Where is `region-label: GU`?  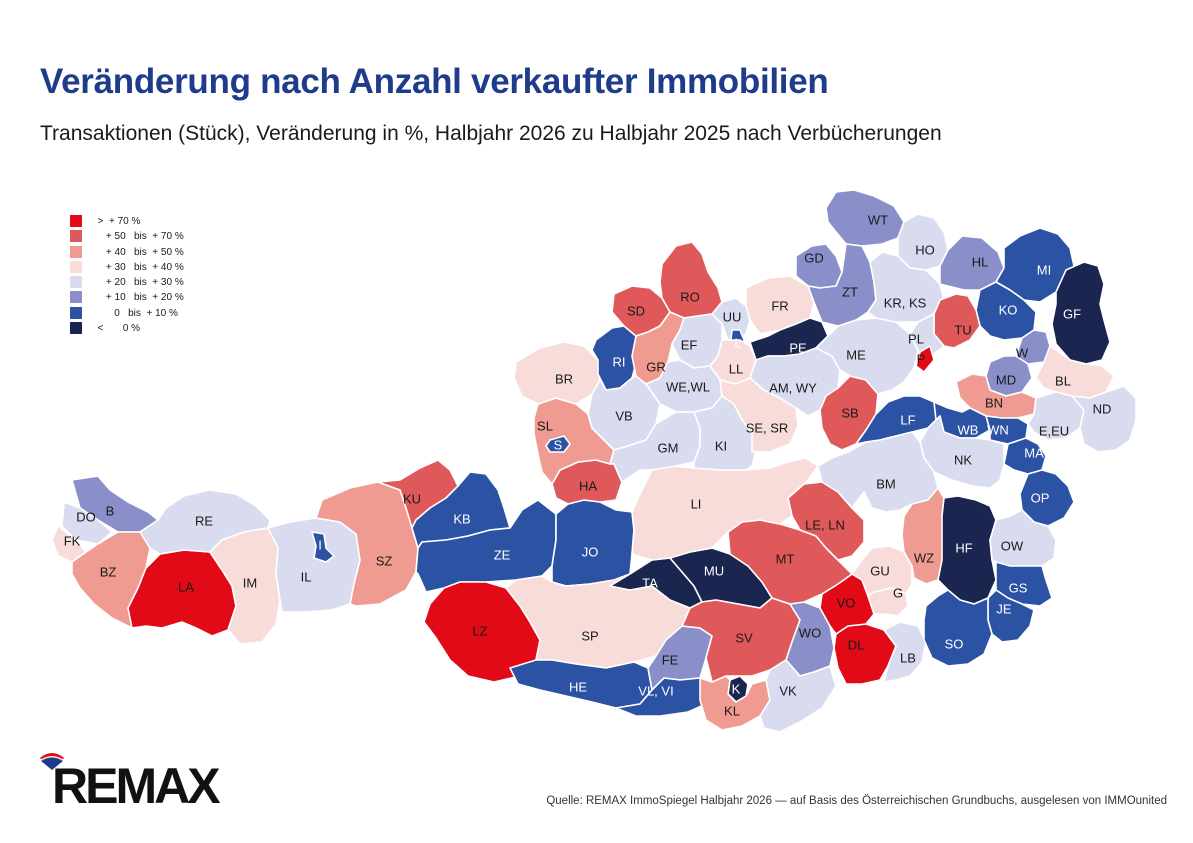
region-label: GU is located at coordinates (880, 570).